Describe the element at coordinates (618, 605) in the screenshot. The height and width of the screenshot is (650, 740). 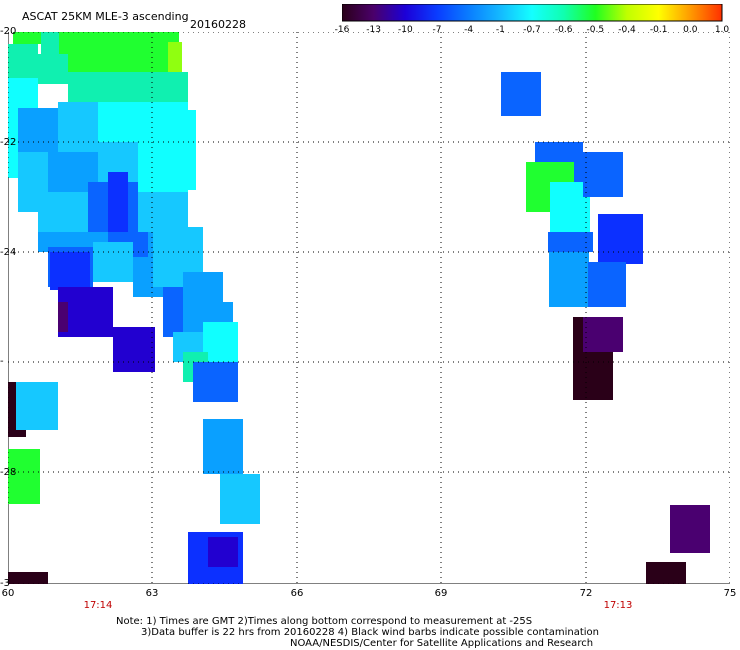
I see `pass-time-right: 17:13` at that location.